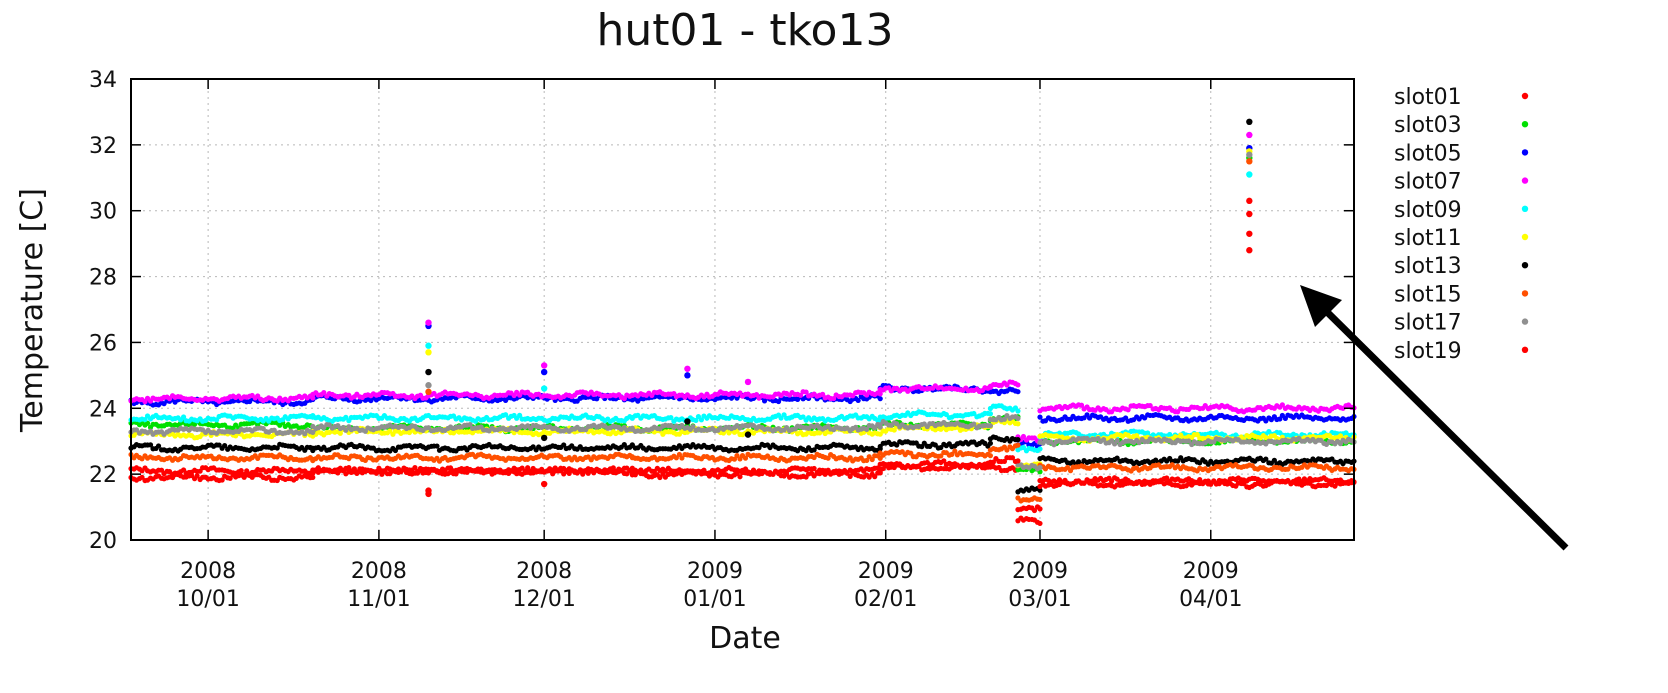  I want to click on arrow-head, so click(1321, 306).